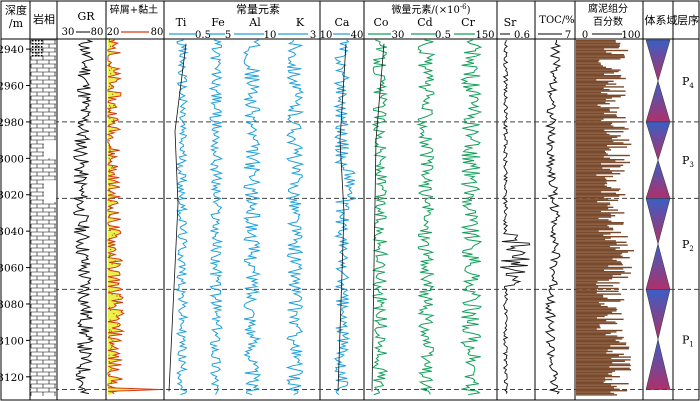  What do you see at coordinates (12, 305) in the screenshot?
I see `depth-tick-label: 3080` at bounding box center [12, 305].